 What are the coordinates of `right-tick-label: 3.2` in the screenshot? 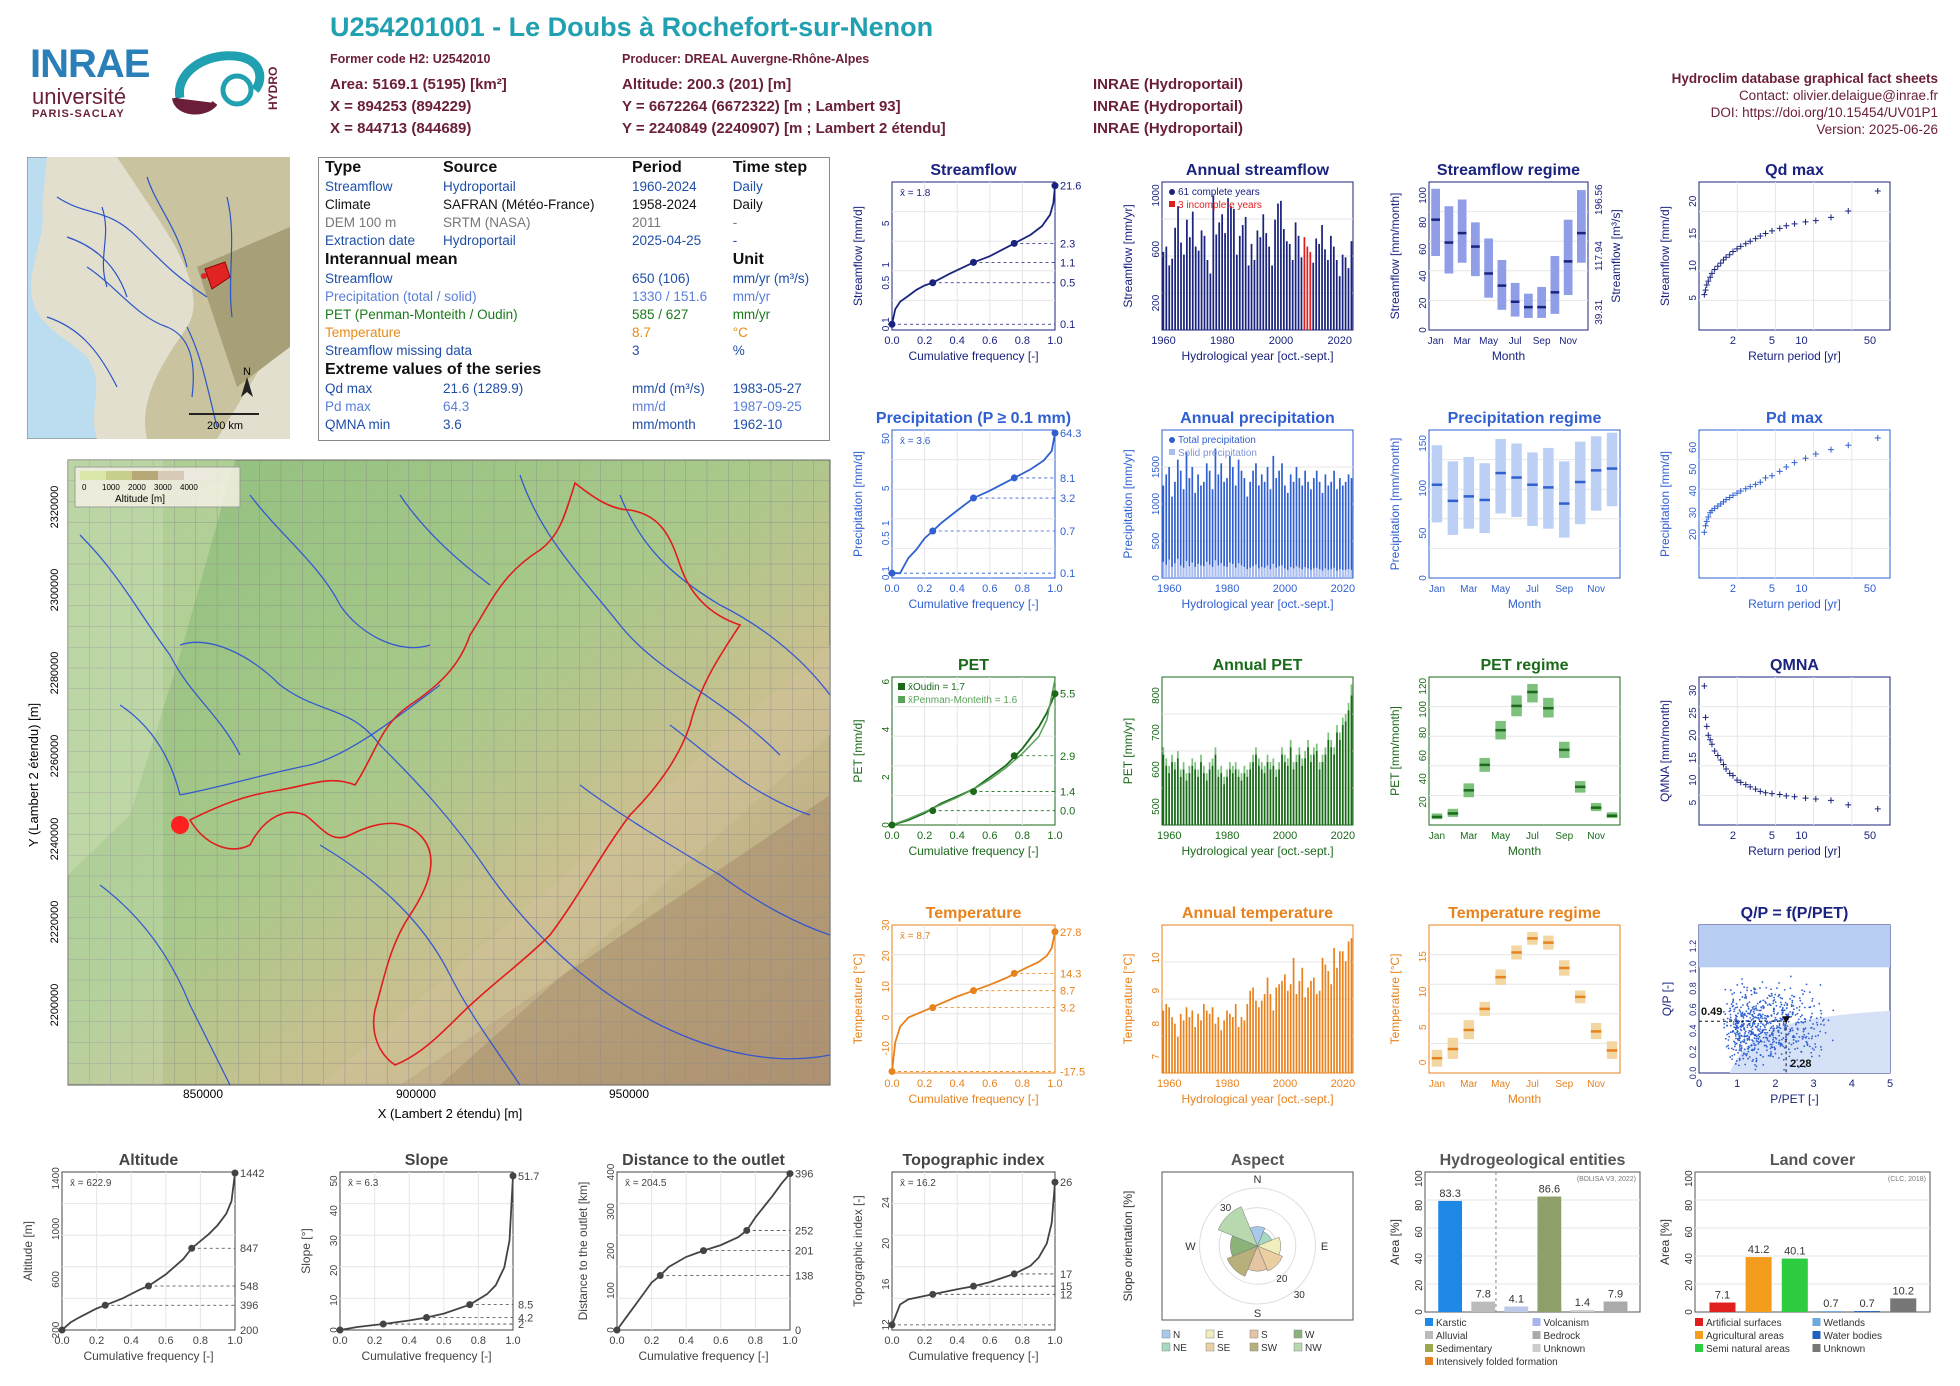 It's located at (1067, 499).